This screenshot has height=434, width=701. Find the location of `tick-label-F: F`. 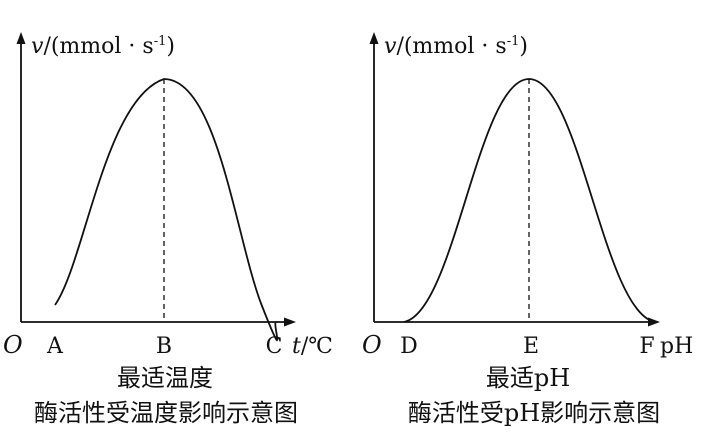

tick-label-F: F is located at coordinates (646, 346).